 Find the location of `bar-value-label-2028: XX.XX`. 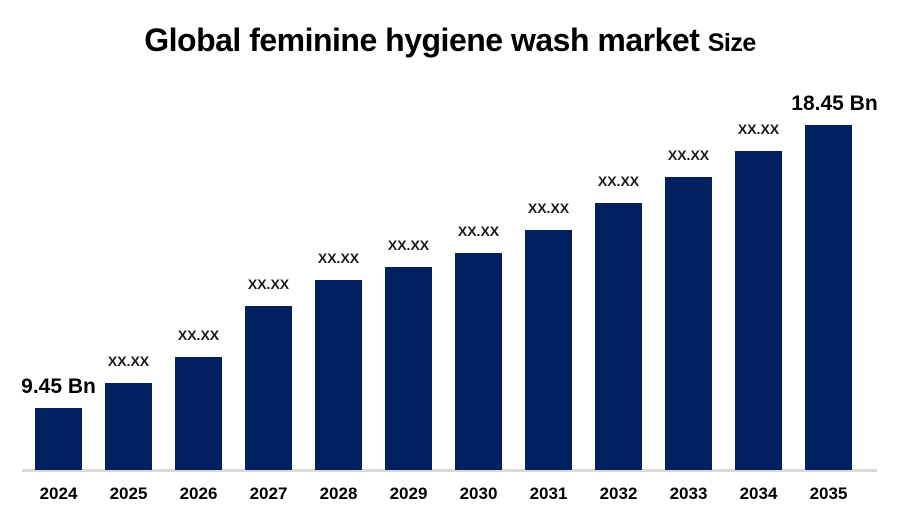

bar-value-label-2028: XX.XX is located at coordinates (338, 258).